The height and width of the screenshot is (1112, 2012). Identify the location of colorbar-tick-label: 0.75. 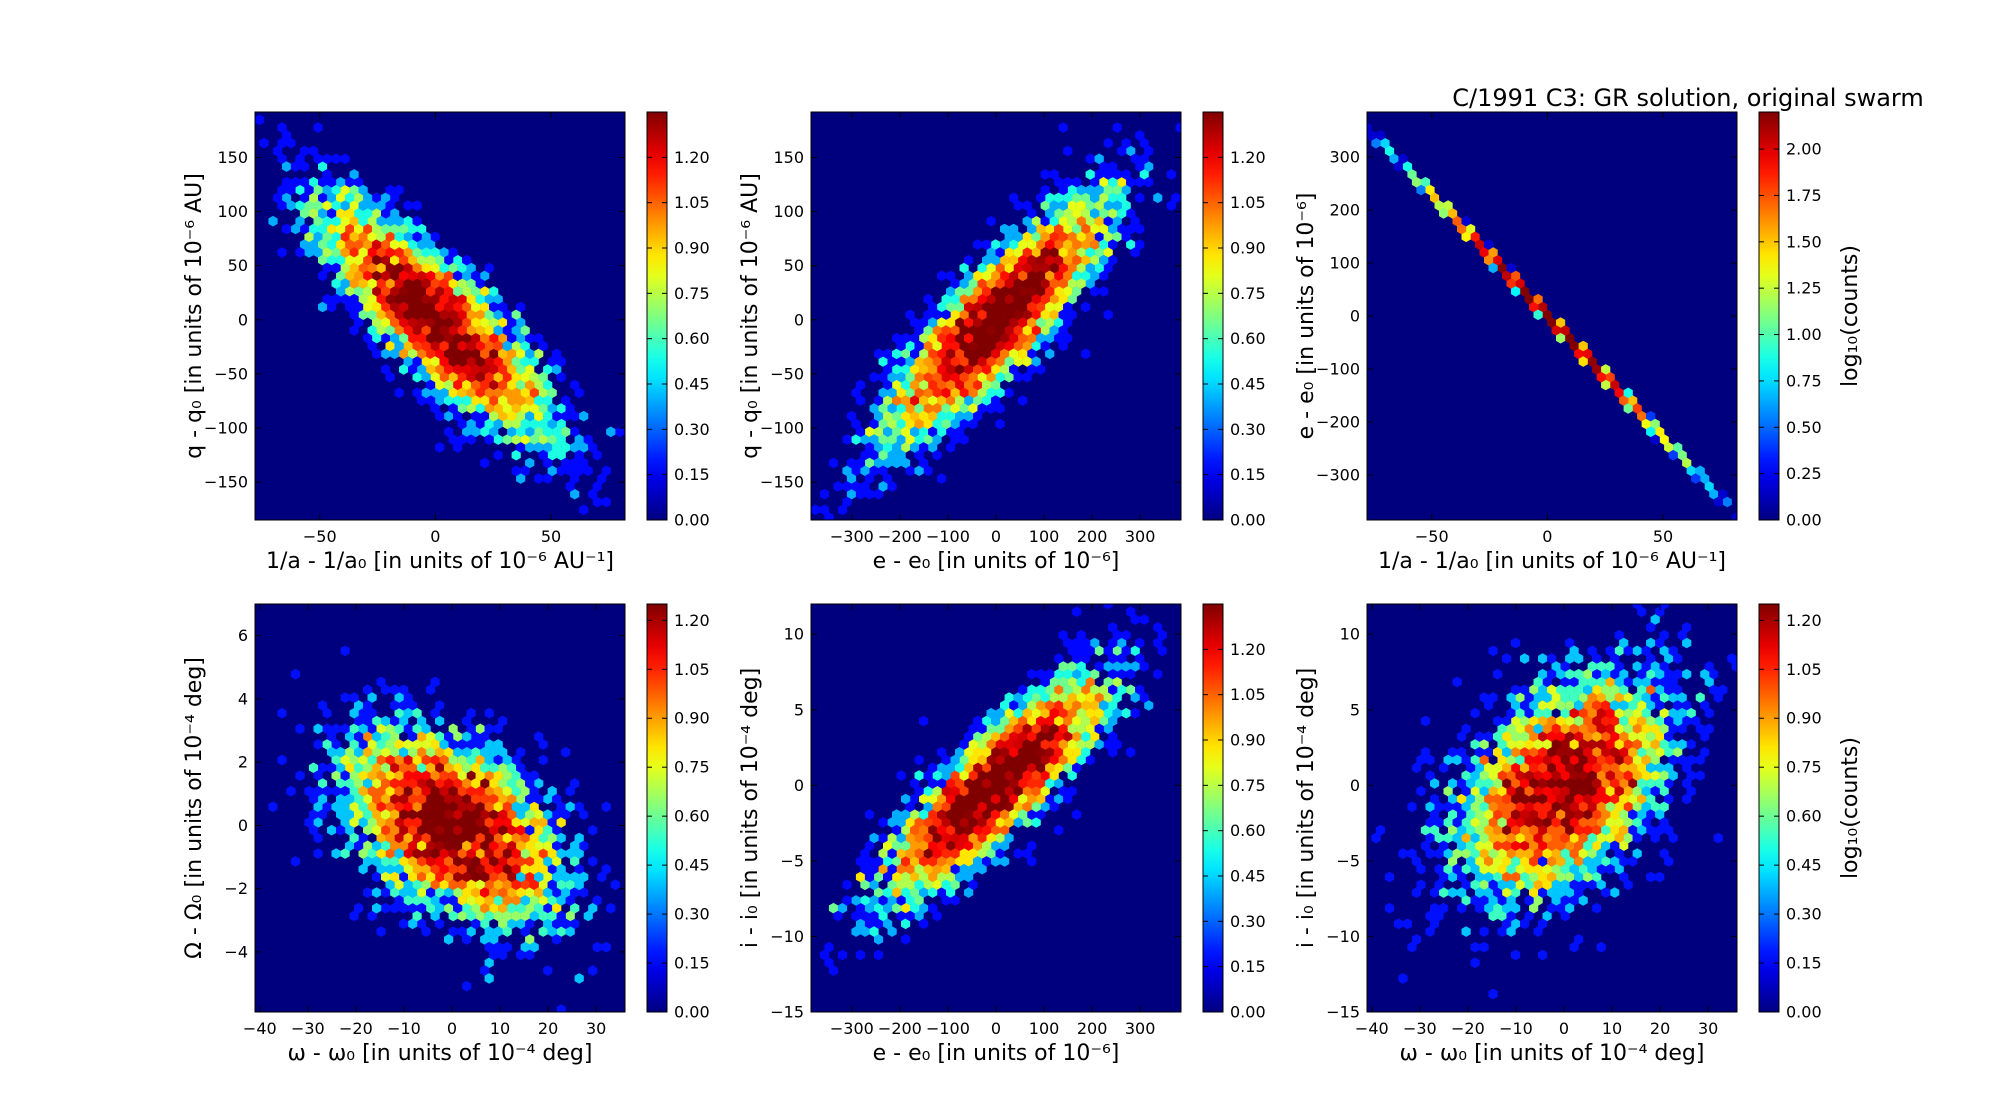
(692, 293).